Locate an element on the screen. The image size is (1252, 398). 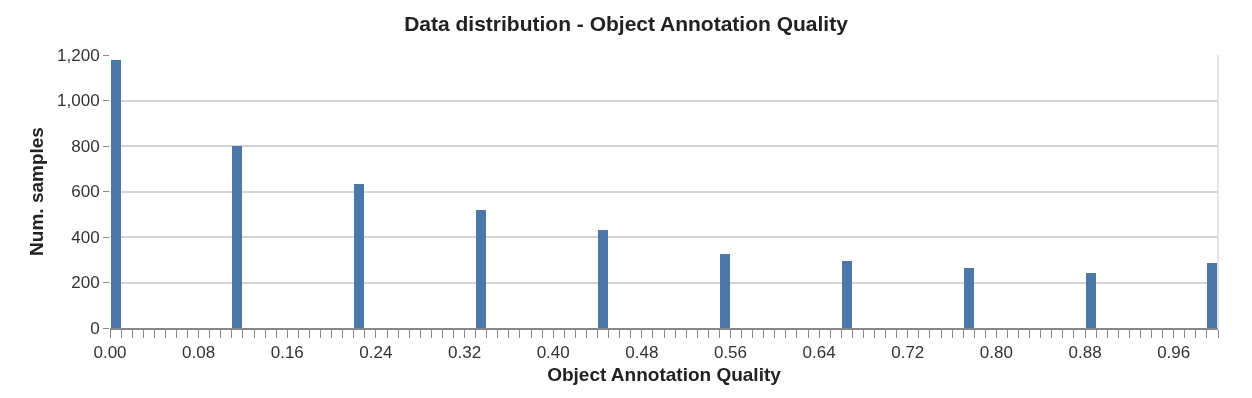
x-tick-label: 0.56 is located at coordinates (730, 353).